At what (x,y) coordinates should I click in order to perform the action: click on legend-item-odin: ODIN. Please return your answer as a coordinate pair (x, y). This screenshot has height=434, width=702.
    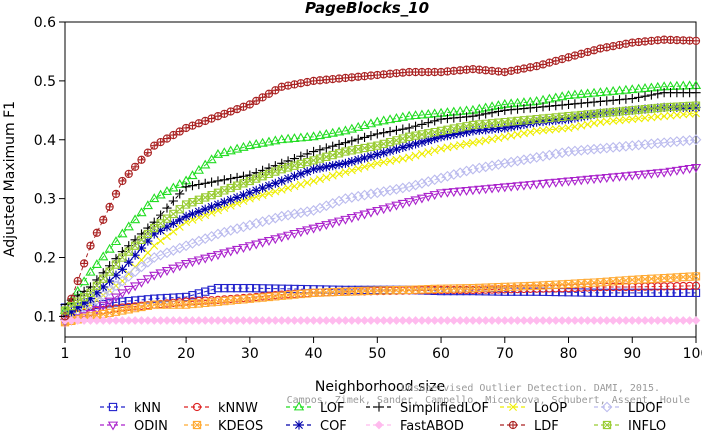
    Looking at the image, I should click on (134, 426).